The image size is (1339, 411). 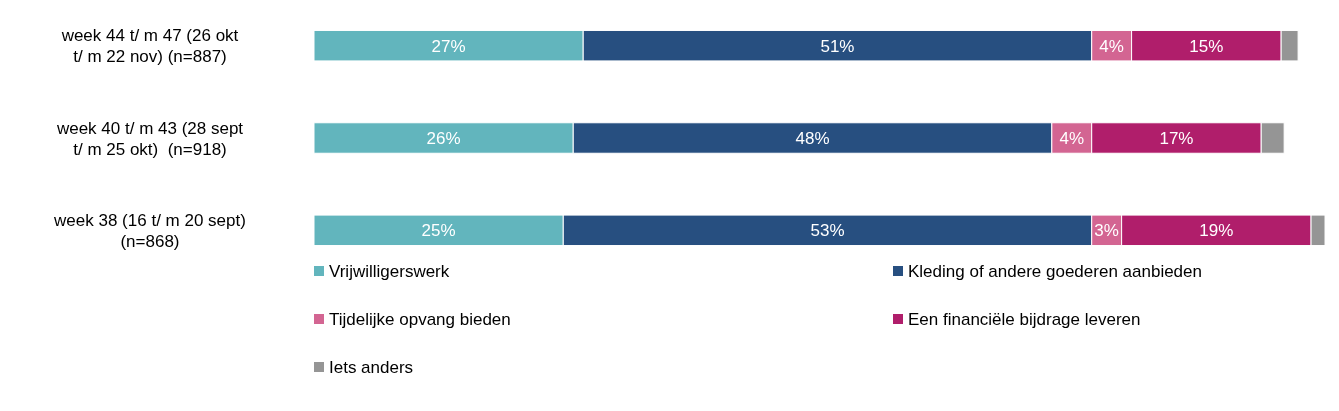 What do you see at coordinates (371, 367) in the screenshot?
I see `legend-label: Iets anders` at bounding box center [371, 367].